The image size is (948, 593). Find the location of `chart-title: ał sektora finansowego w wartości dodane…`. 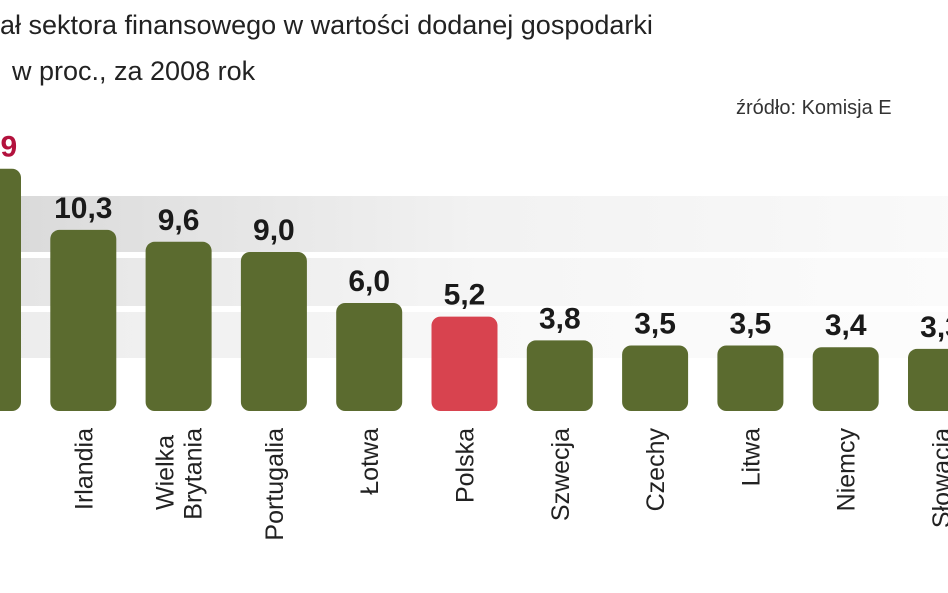

chart-title: ał sektora finansowego w wartości dodane… is located at coordinates (326, 25).